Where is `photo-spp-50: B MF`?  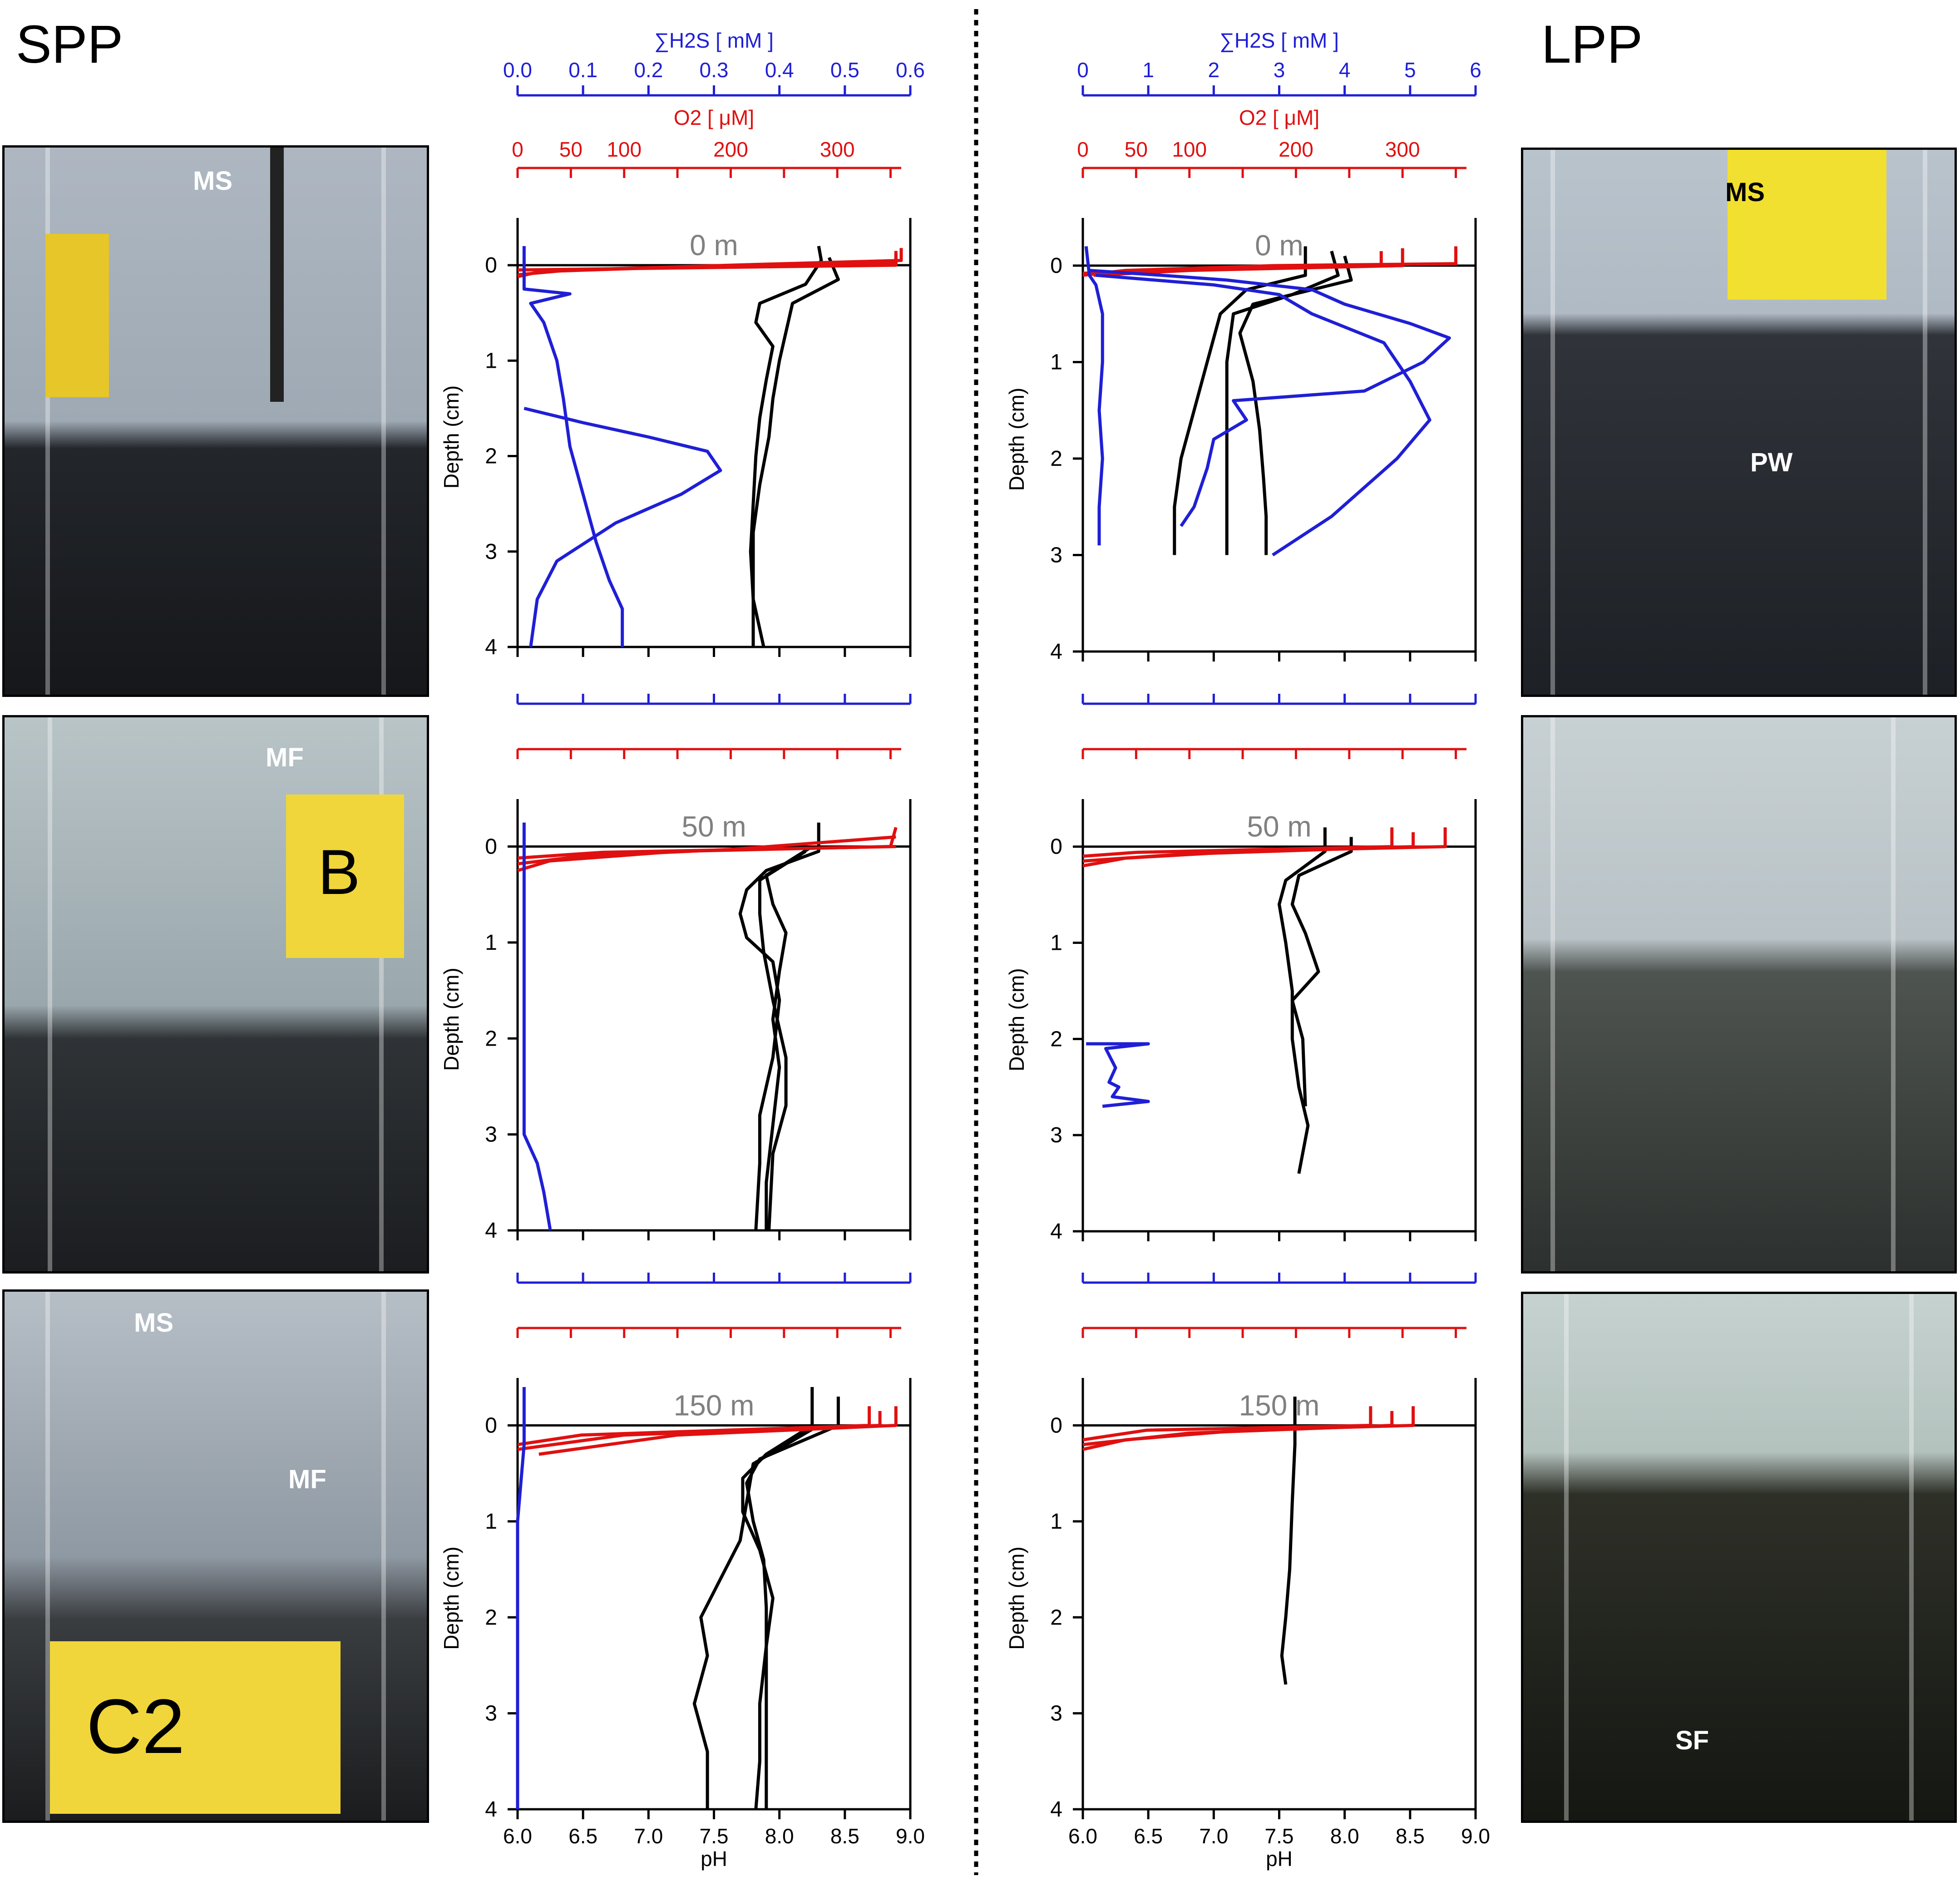
photo-spp-50: B MF is located at coordinates (215, 994).